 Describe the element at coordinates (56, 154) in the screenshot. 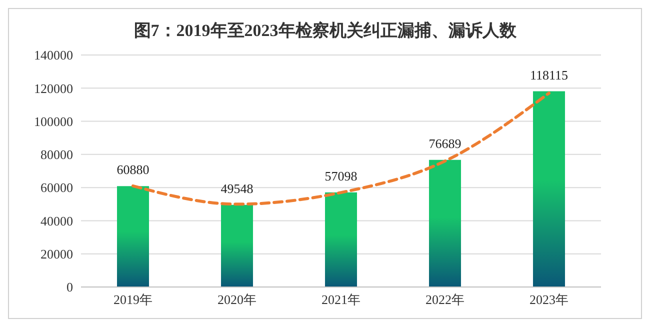

I see `y-tick-label: 80000` at that location.